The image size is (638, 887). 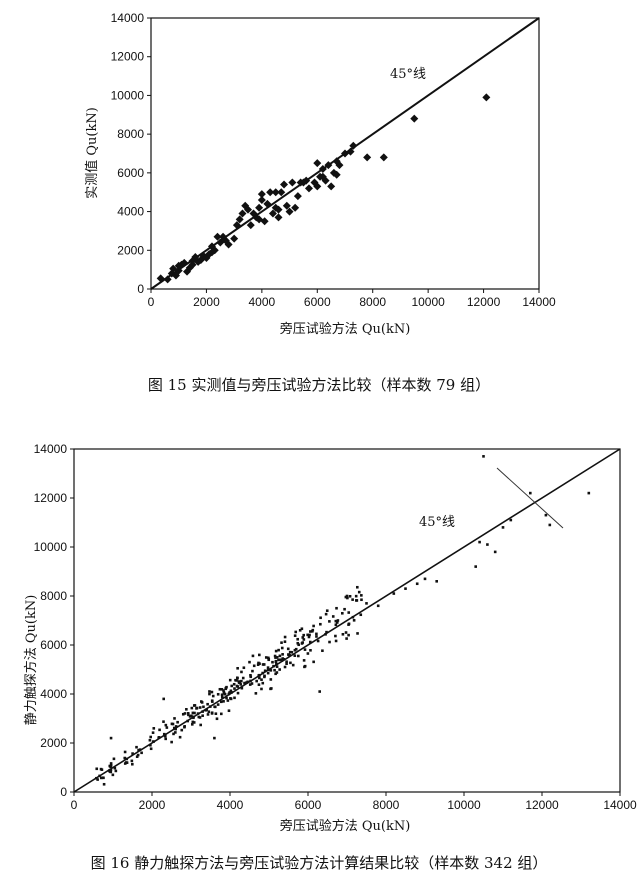 What do you see at coordinates (542, 805) in the screenshot?
I see `x-tick-label: 12000` at bounding box center [542, 805].